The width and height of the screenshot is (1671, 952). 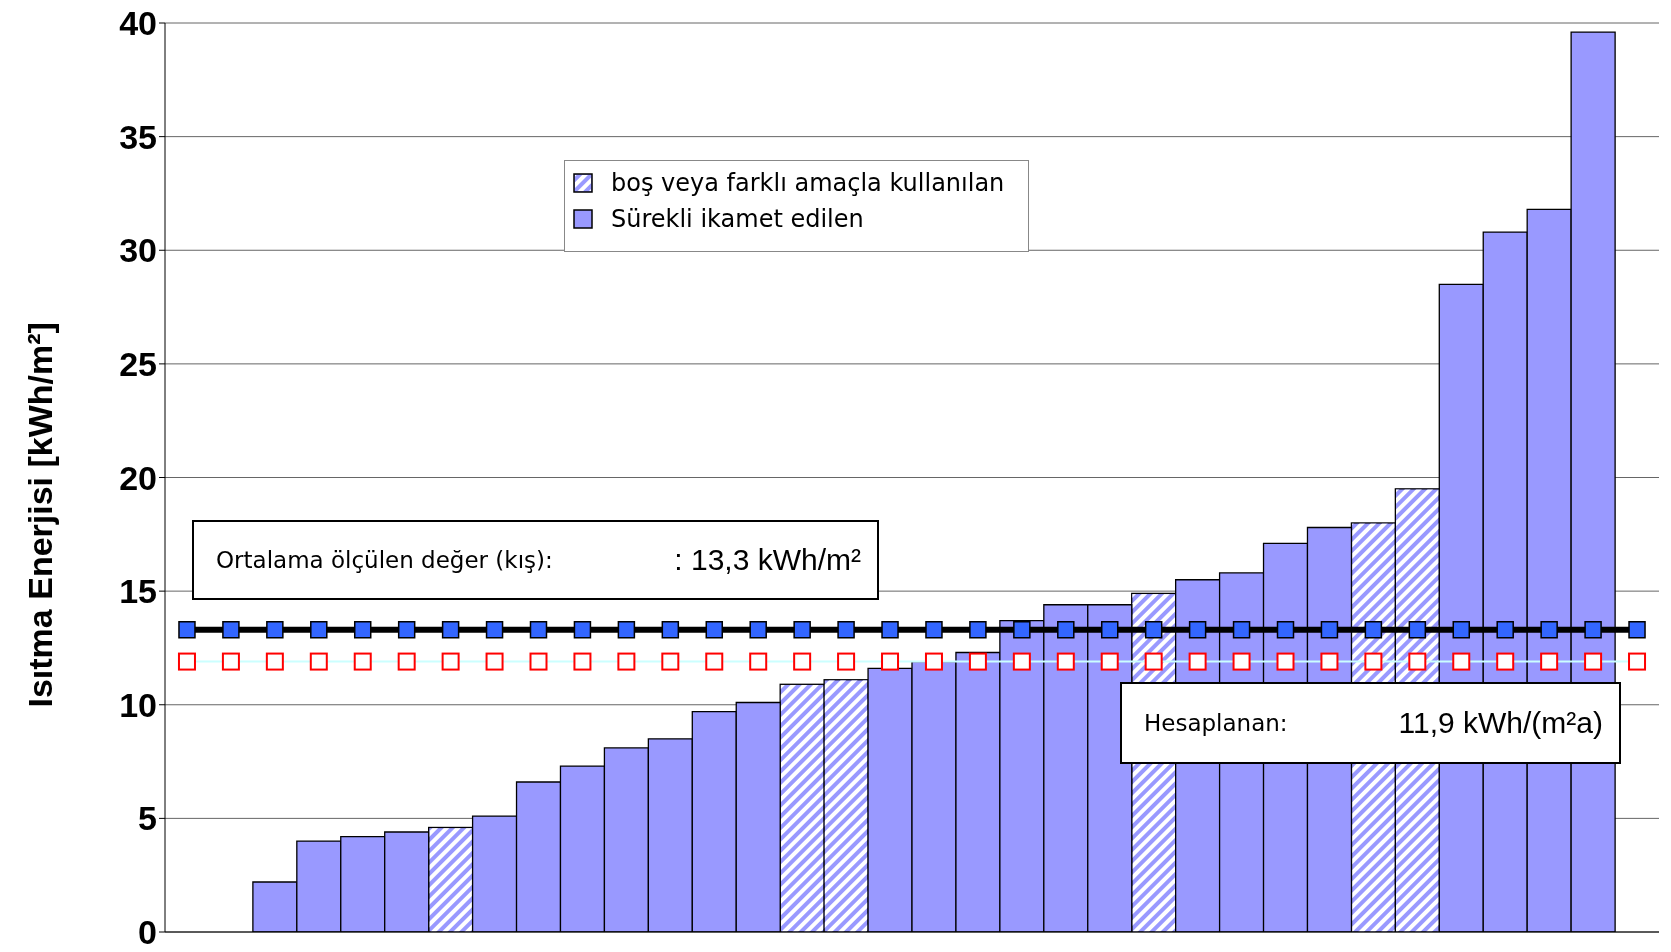 I want to click on legend-label: Sürekli ikamet edilen, so click(x=737, y=219).